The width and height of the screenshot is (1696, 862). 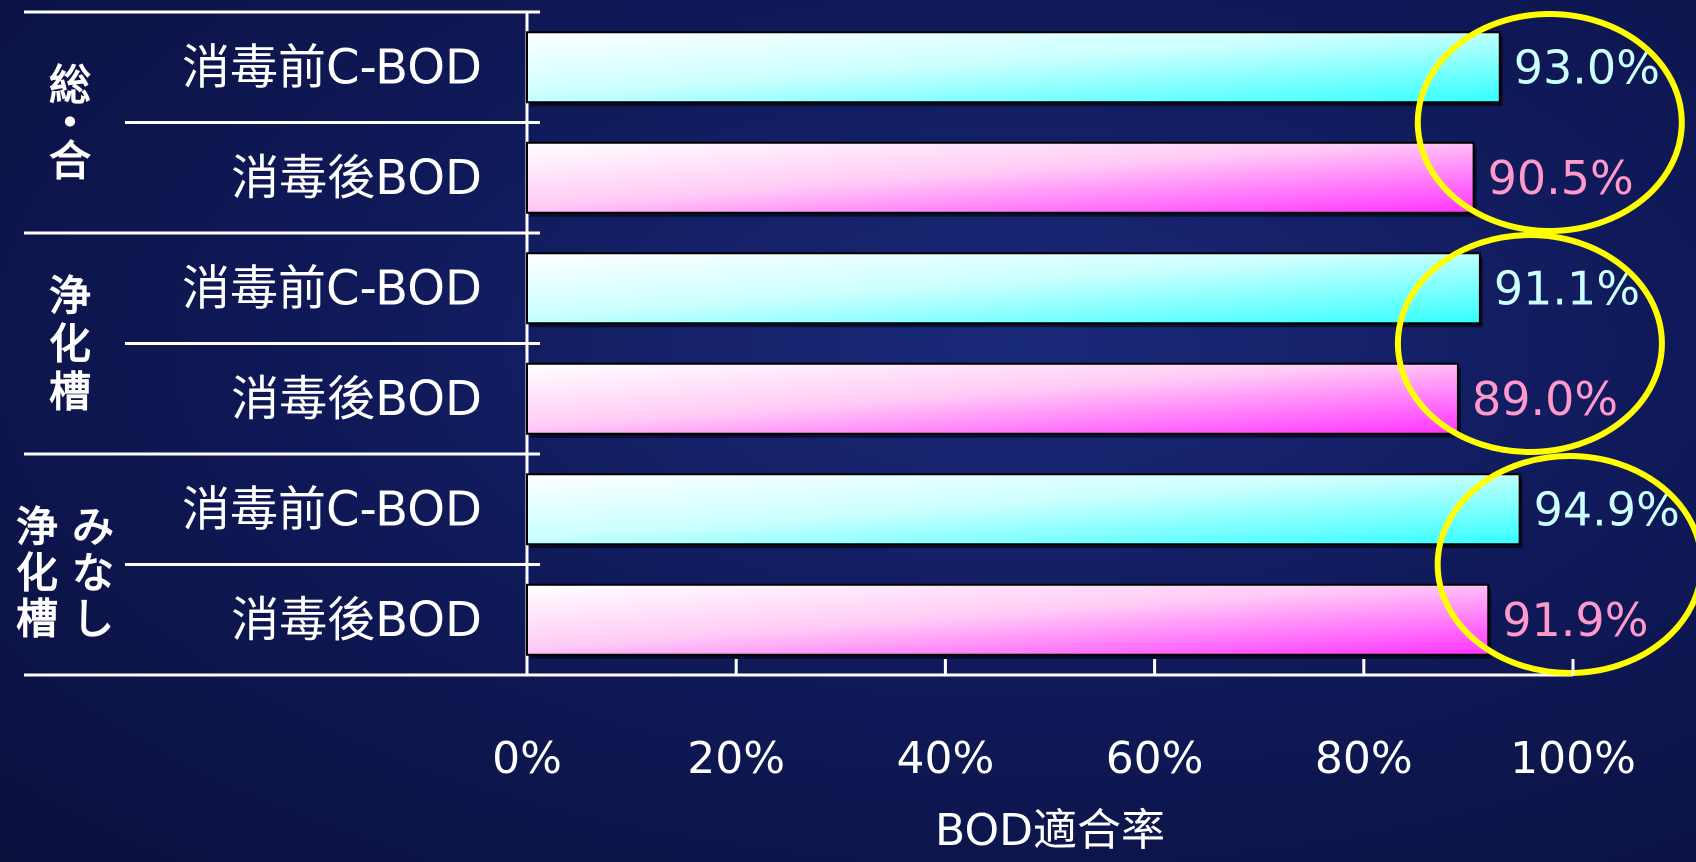 I want to click on value-label: 94.9%, so click(x=1607, y=509).